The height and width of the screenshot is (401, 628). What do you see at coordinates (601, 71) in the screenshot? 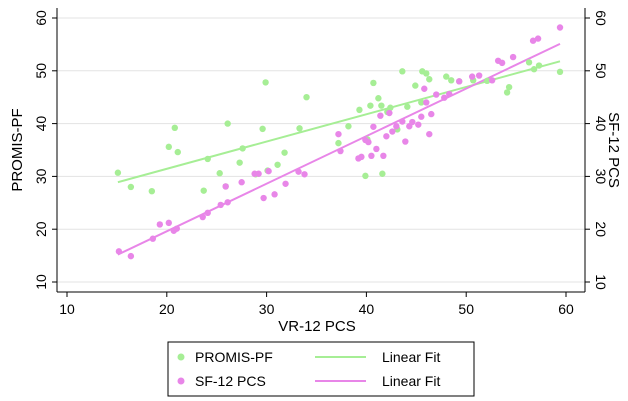
I see `y-tick-label-right: 50` at bounding box center [601, 71].